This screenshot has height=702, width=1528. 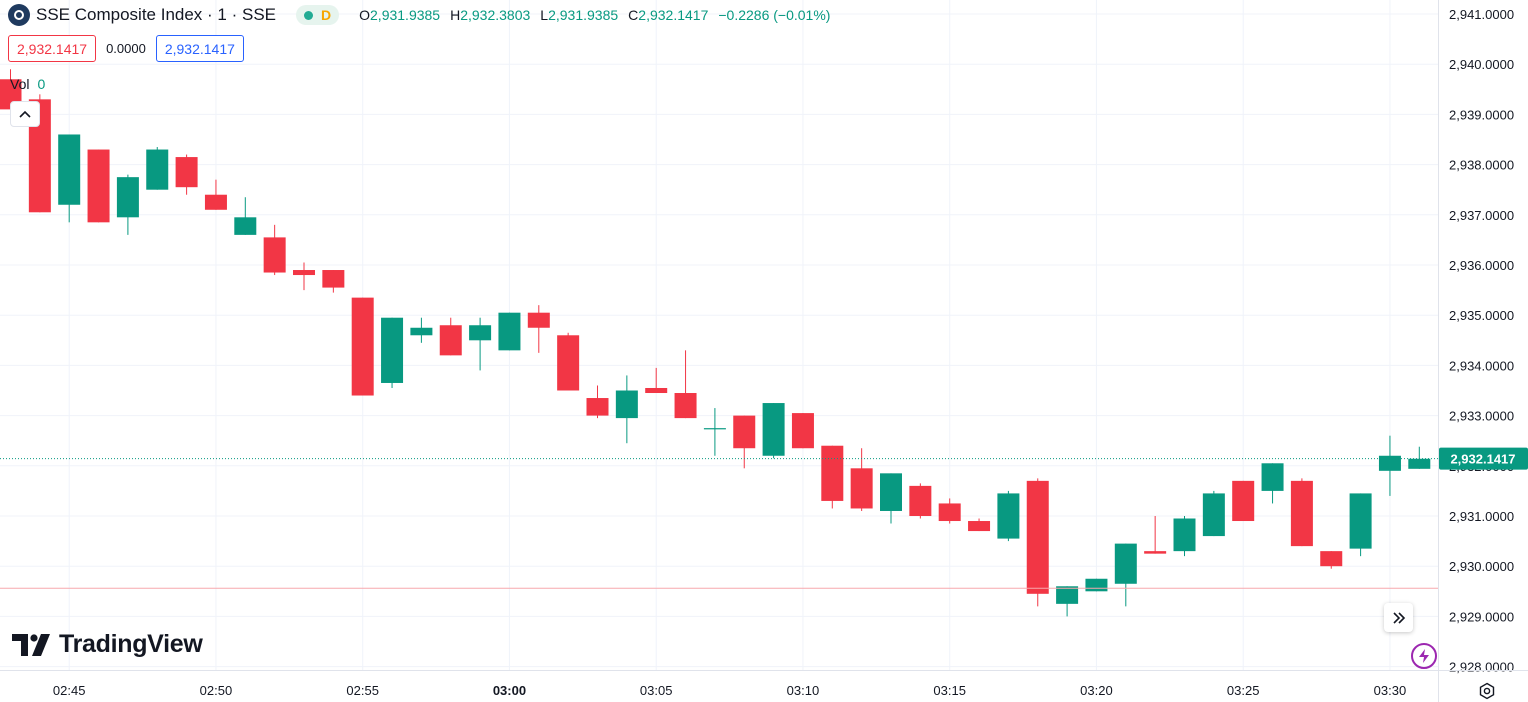 I want to click on sse-logo-icon, so click(x=19, y=15).